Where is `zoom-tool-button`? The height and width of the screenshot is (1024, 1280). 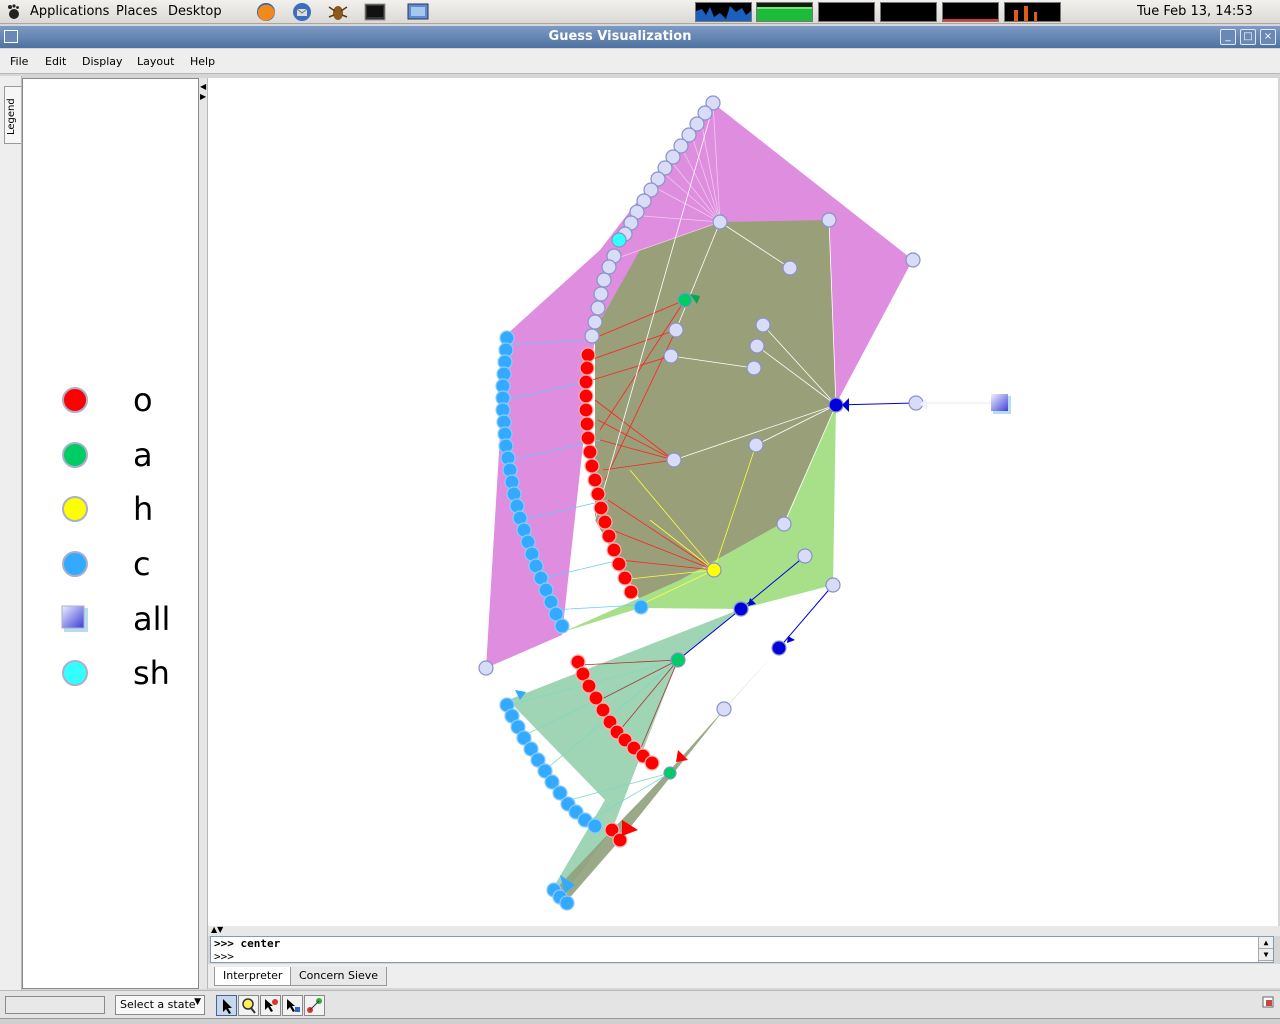
zoom-tool-button is located at coordinates (248, 1005).